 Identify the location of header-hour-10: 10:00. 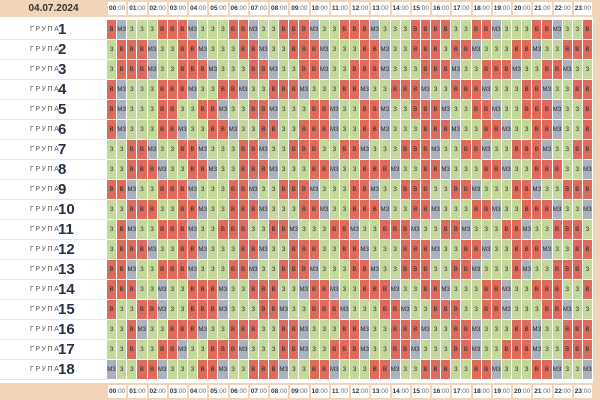
(319, 8).